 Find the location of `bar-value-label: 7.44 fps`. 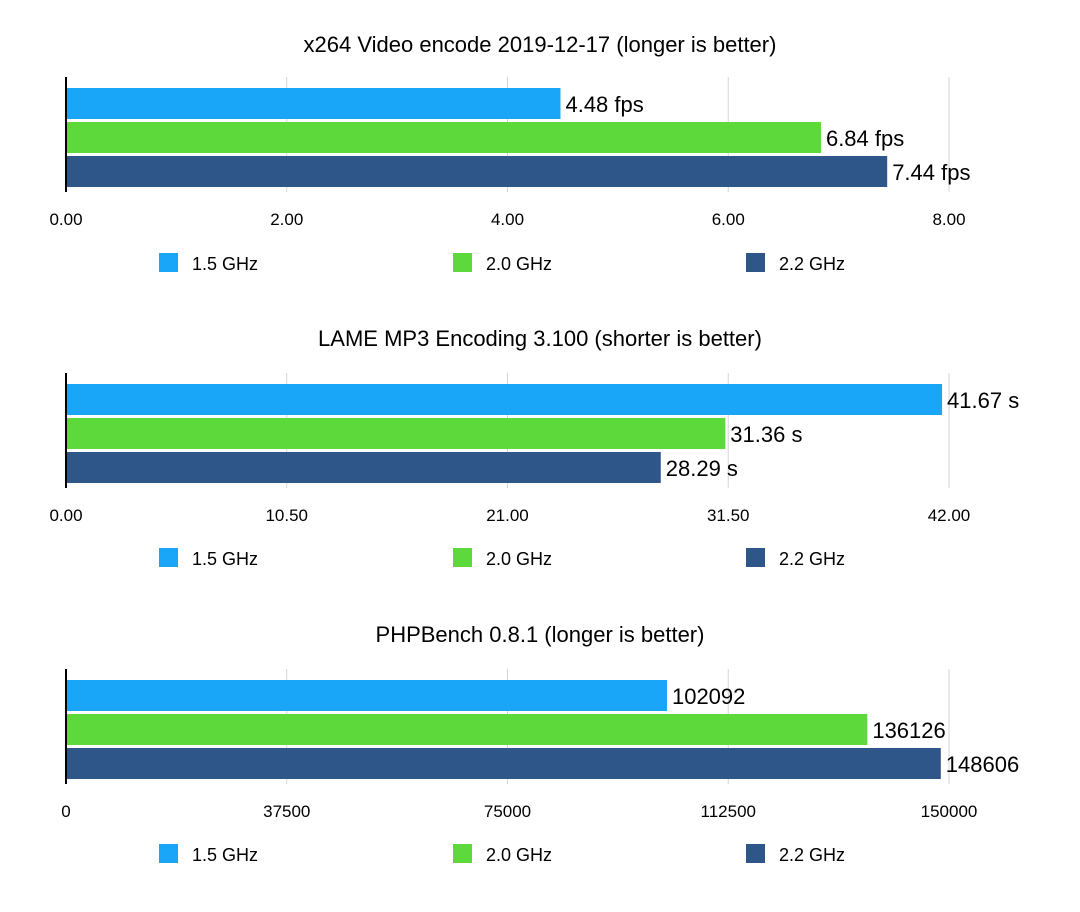

bar-value-label: 7.44 fps is located at coordinates (931, 172).